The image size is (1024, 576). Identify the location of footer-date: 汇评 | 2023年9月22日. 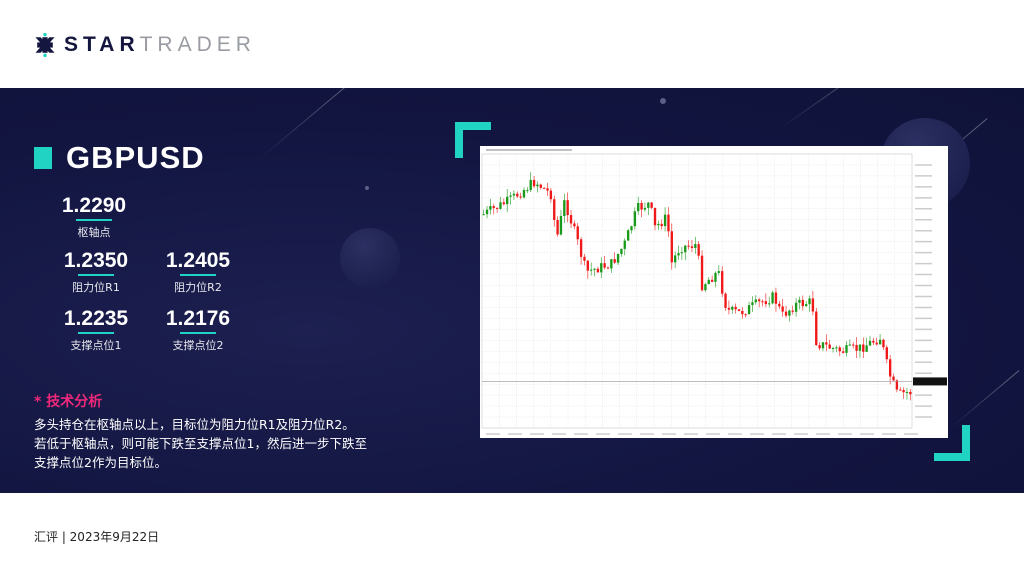
(97, 537).